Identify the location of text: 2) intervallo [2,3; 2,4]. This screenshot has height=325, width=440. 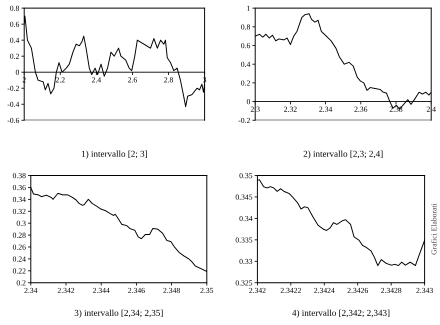
(343, 154).